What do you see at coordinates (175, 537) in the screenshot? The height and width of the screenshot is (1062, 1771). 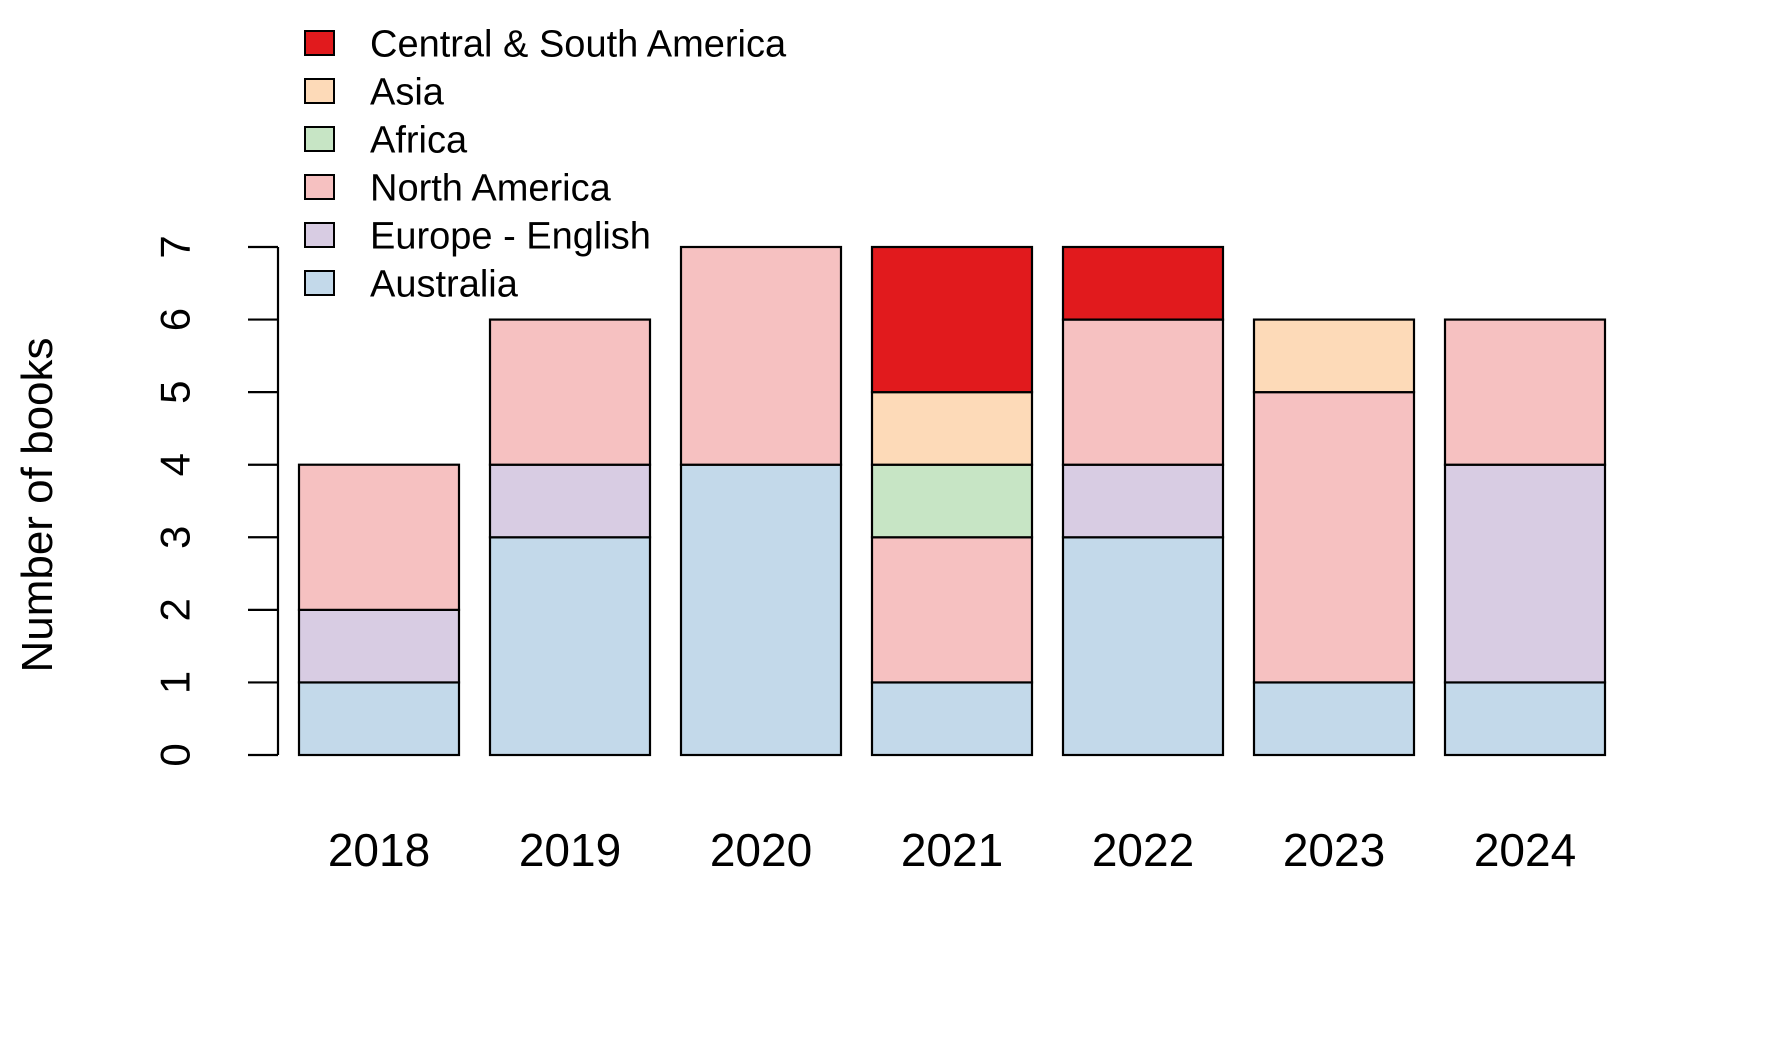 I see `y-tick-label: 3` at bounding box center [175, 537].